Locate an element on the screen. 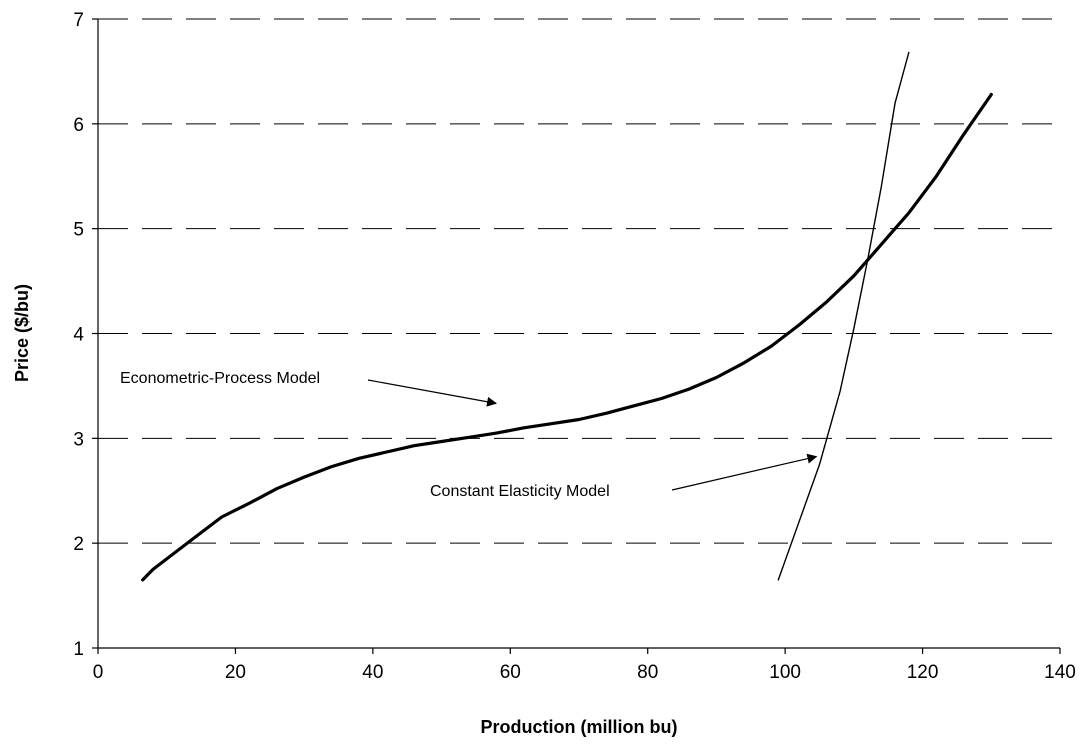 Image resolution: width=1087 pixels, height=745 pixels. annotation-arrow-econometric is located at coordinates (432, 393).